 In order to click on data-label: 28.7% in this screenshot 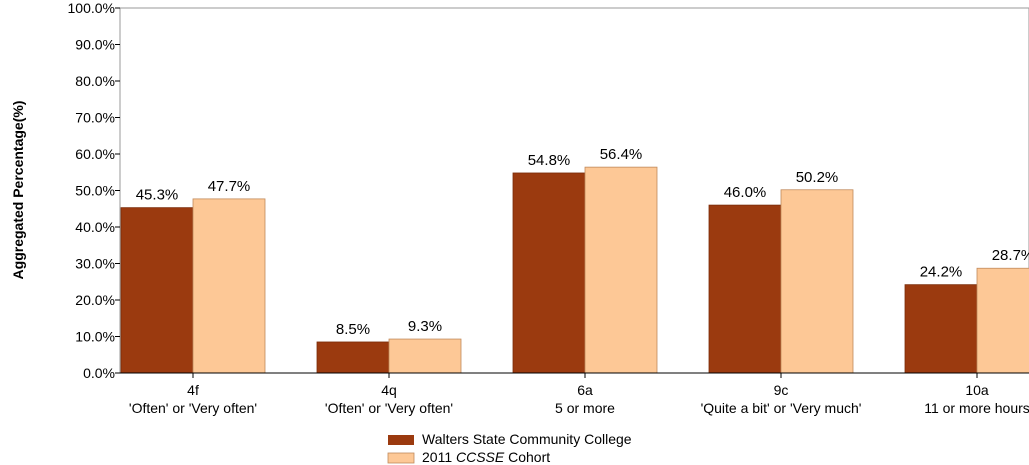, I will do `click(1010, 255)`.